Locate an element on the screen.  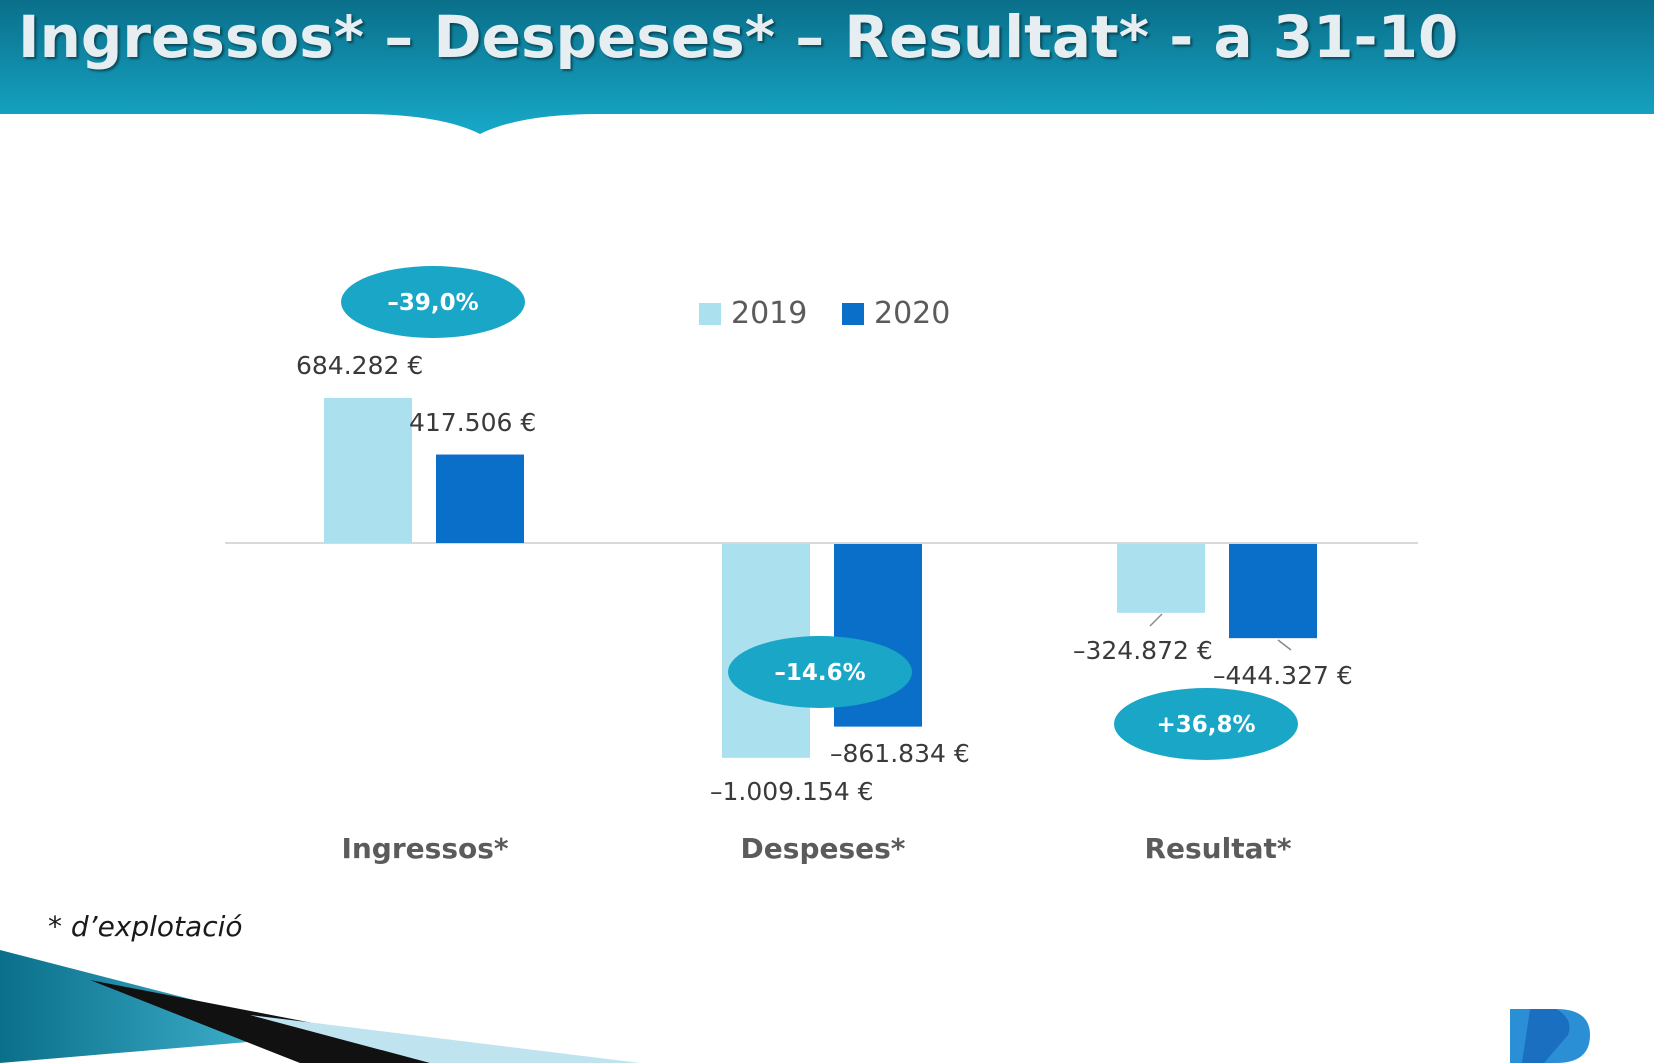
category-label-0: Ingressos* is located at coordinates (424, 848).